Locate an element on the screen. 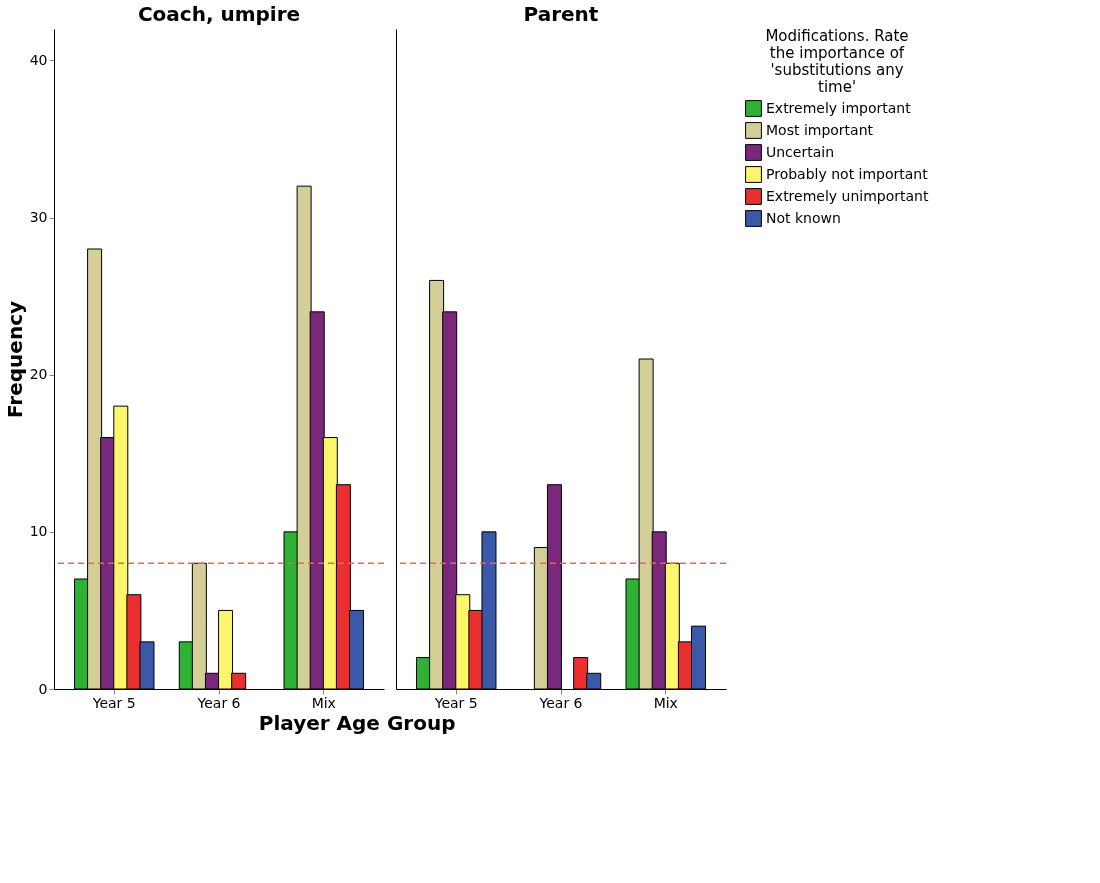 The width and height of the screenshot is (1100, 883). y-tick-label: 0 is located at coordinates (43, 688).